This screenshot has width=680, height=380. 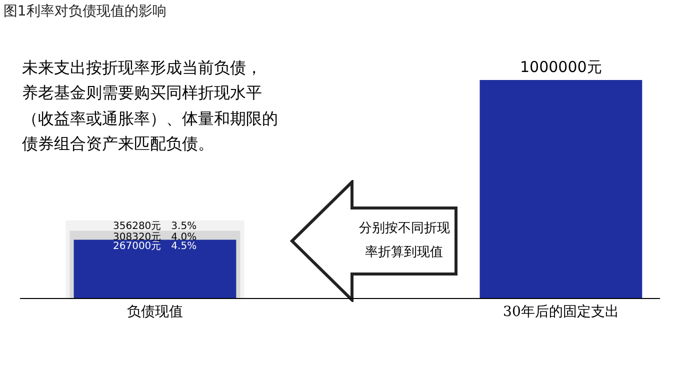 I want to click on annotation: 率折算到现值, so click(x=404, y=252).